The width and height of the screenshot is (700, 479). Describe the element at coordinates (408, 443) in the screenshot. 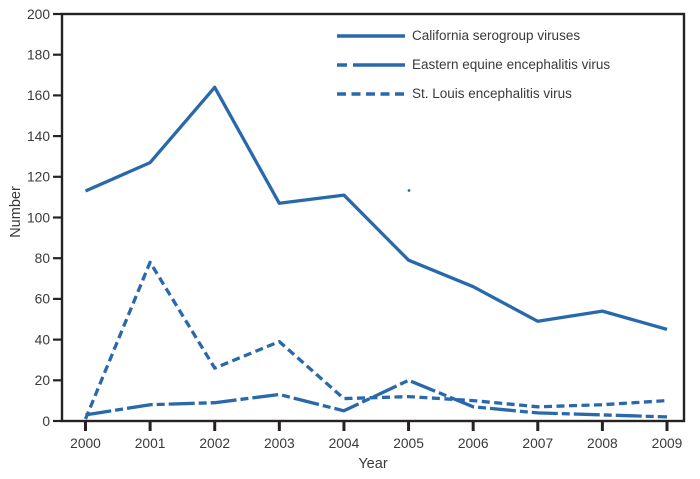

I see `x-tick-label: 2005` at that location.